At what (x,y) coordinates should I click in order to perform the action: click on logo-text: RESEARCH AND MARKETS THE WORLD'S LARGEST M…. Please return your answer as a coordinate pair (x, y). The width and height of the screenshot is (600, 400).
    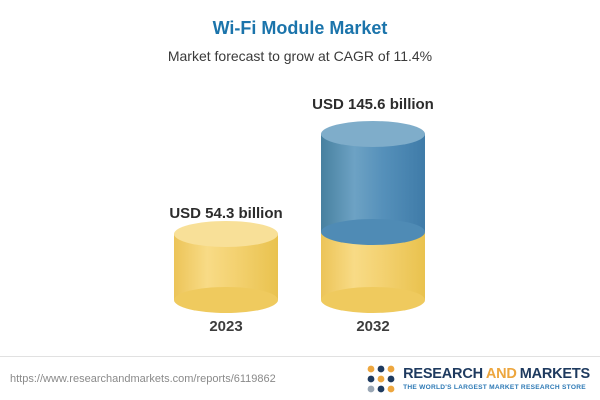
    Looking at the image, I should click on (496, 378).